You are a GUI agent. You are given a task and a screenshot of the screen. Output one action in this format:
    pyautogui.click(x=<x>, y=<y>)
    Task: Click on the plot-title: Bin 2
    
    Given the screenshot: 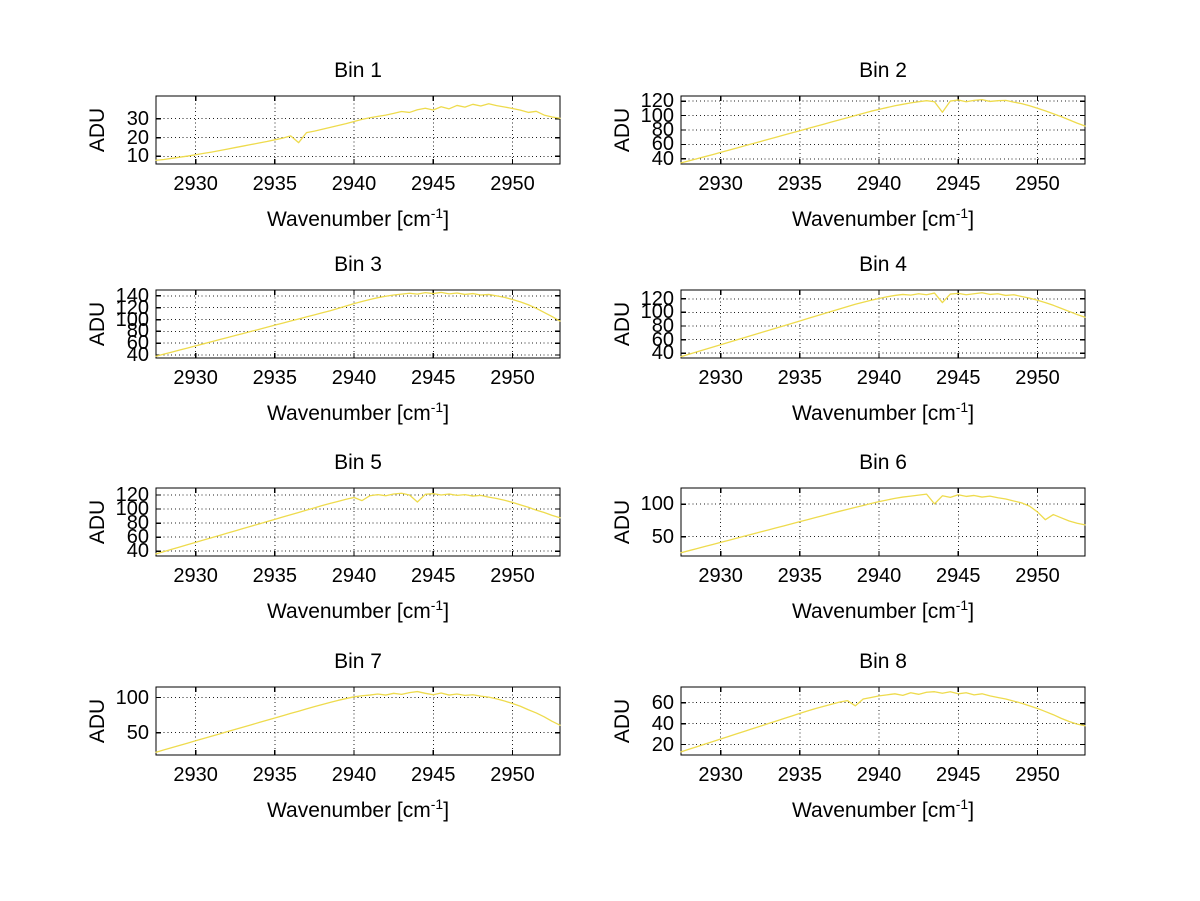 What is the action you would take?
    pyautogui.click(x=883, y=70)
    